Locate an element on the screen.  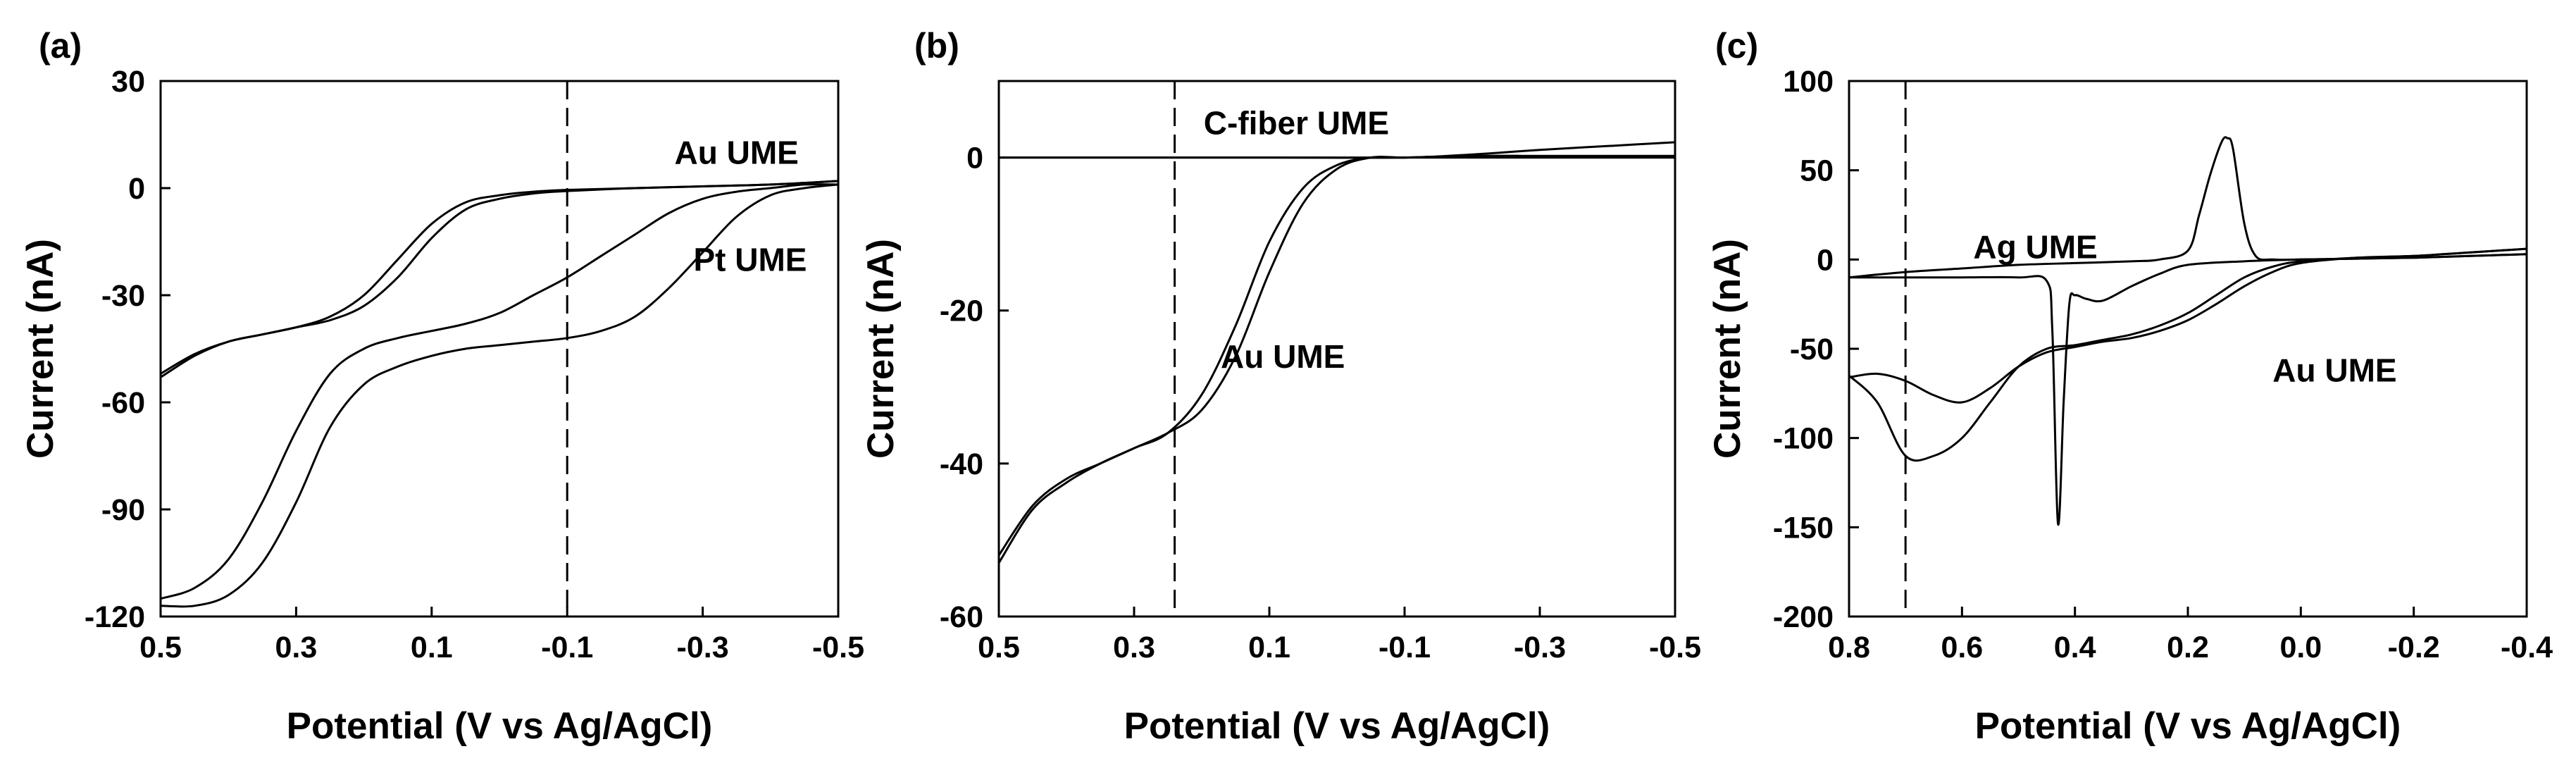
panel-a-y-tick-label: -30 is located at coordinates (123, 296).